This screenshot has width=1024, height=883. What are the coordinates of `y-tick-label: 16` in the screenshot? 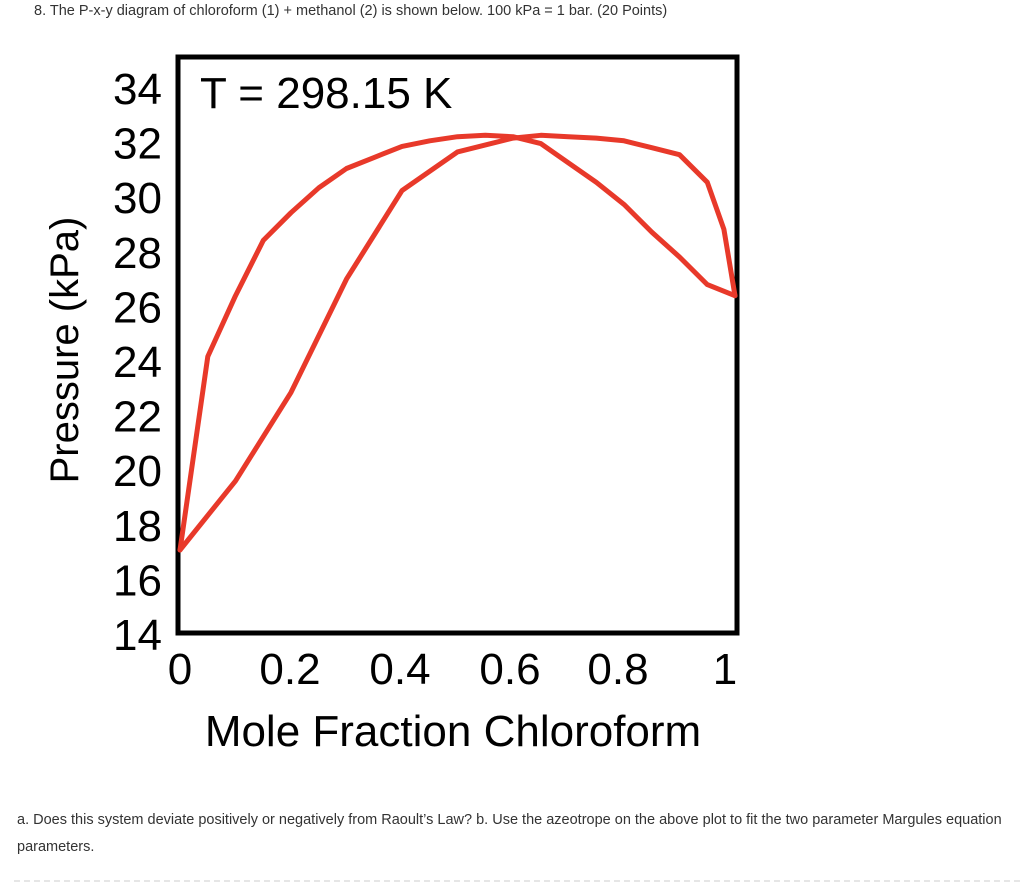 It's located at (137, 580).